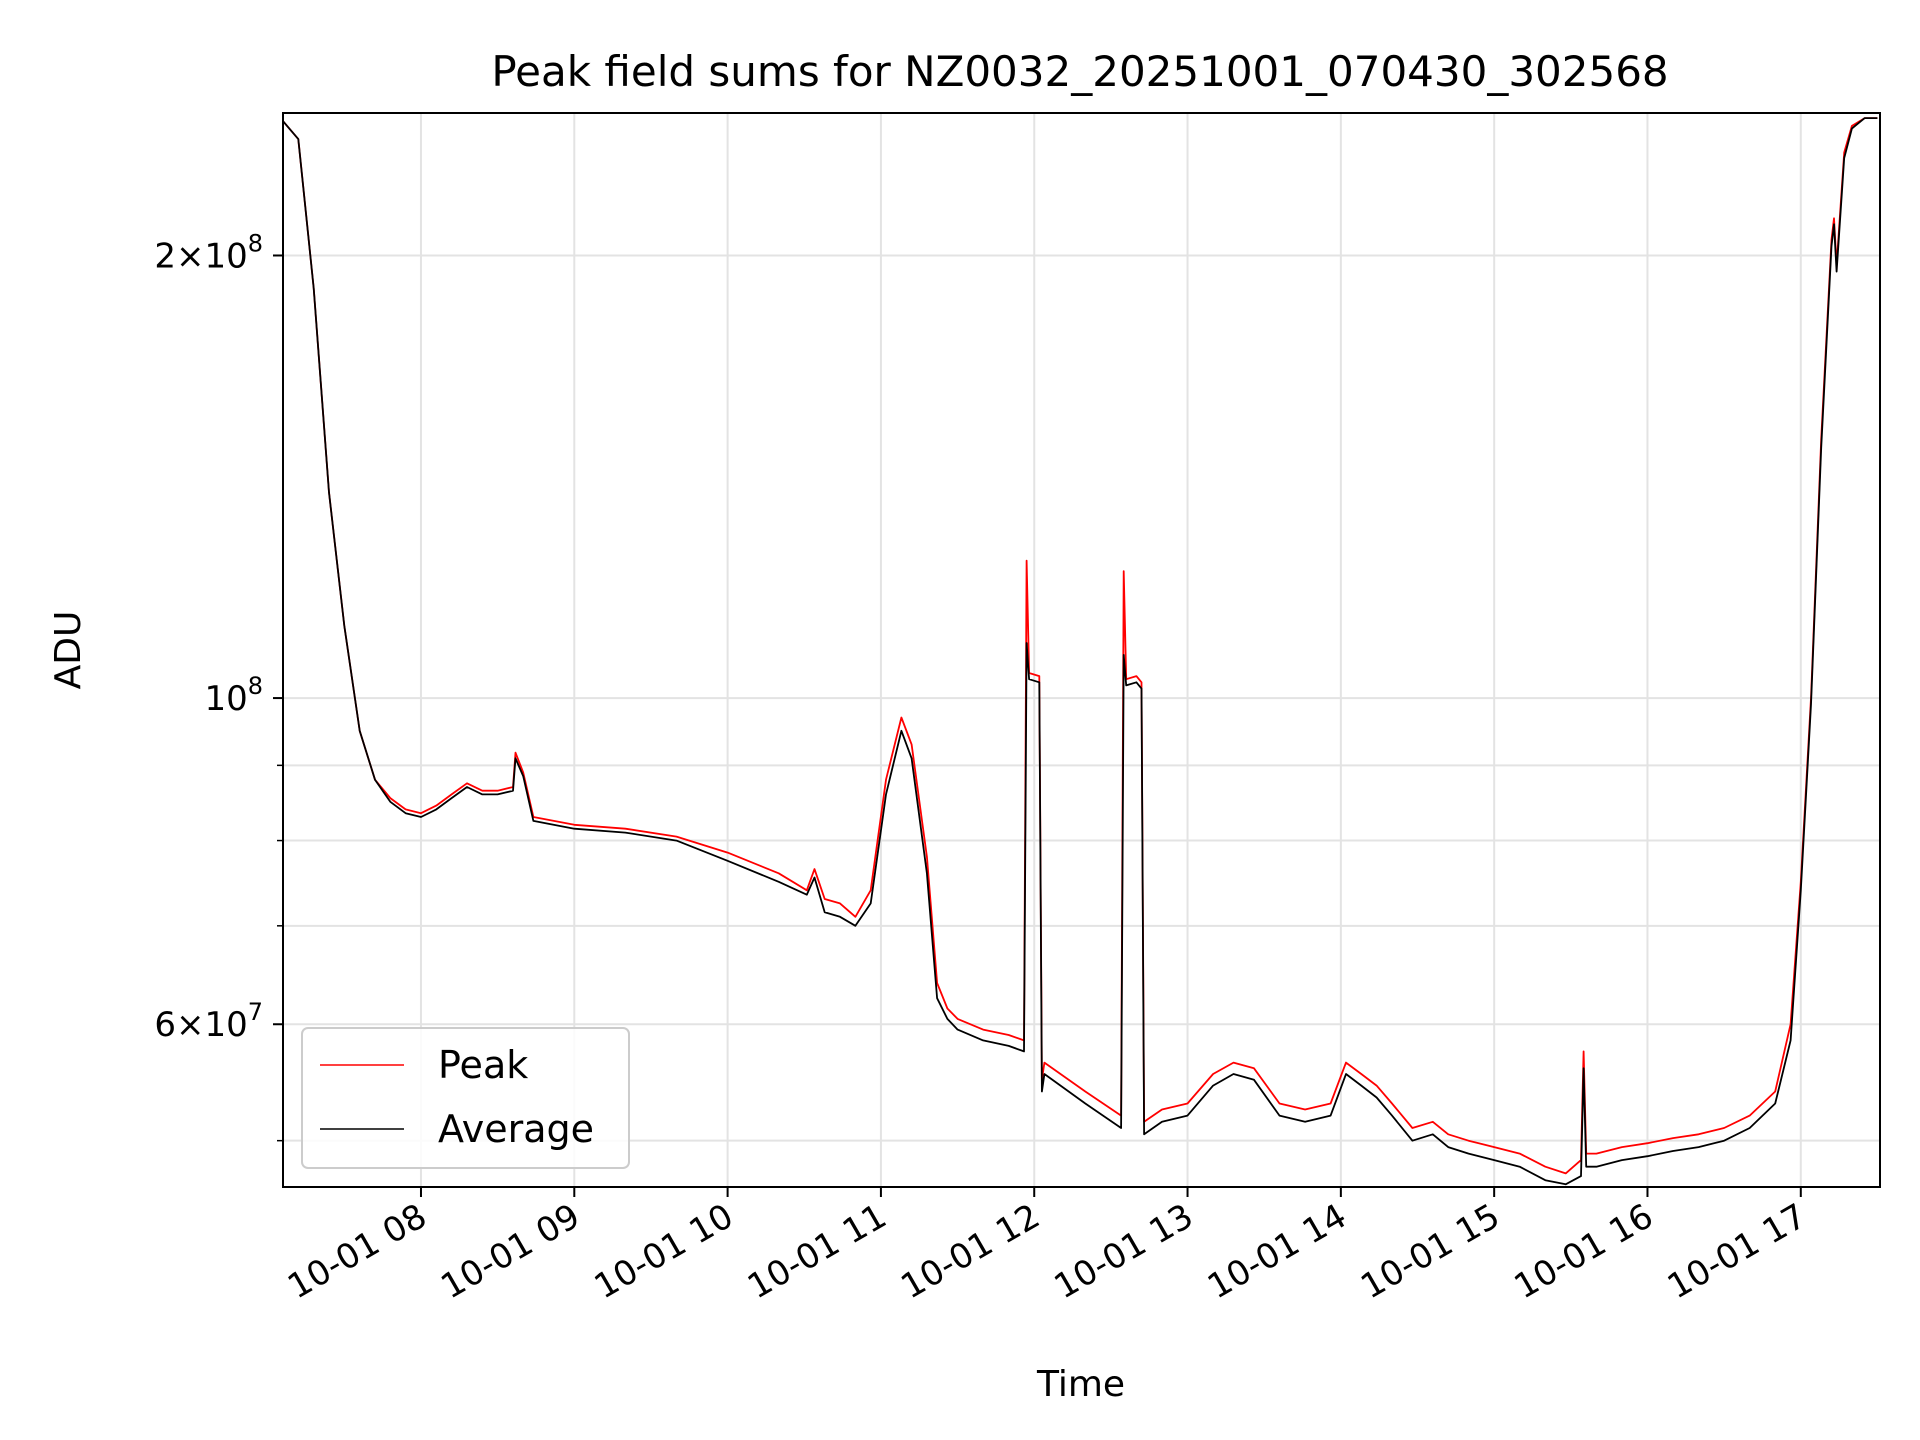 This screenshot has height=1440, width=1920. I want to click on legend-label-peak: Peak, so click(483, 1065).